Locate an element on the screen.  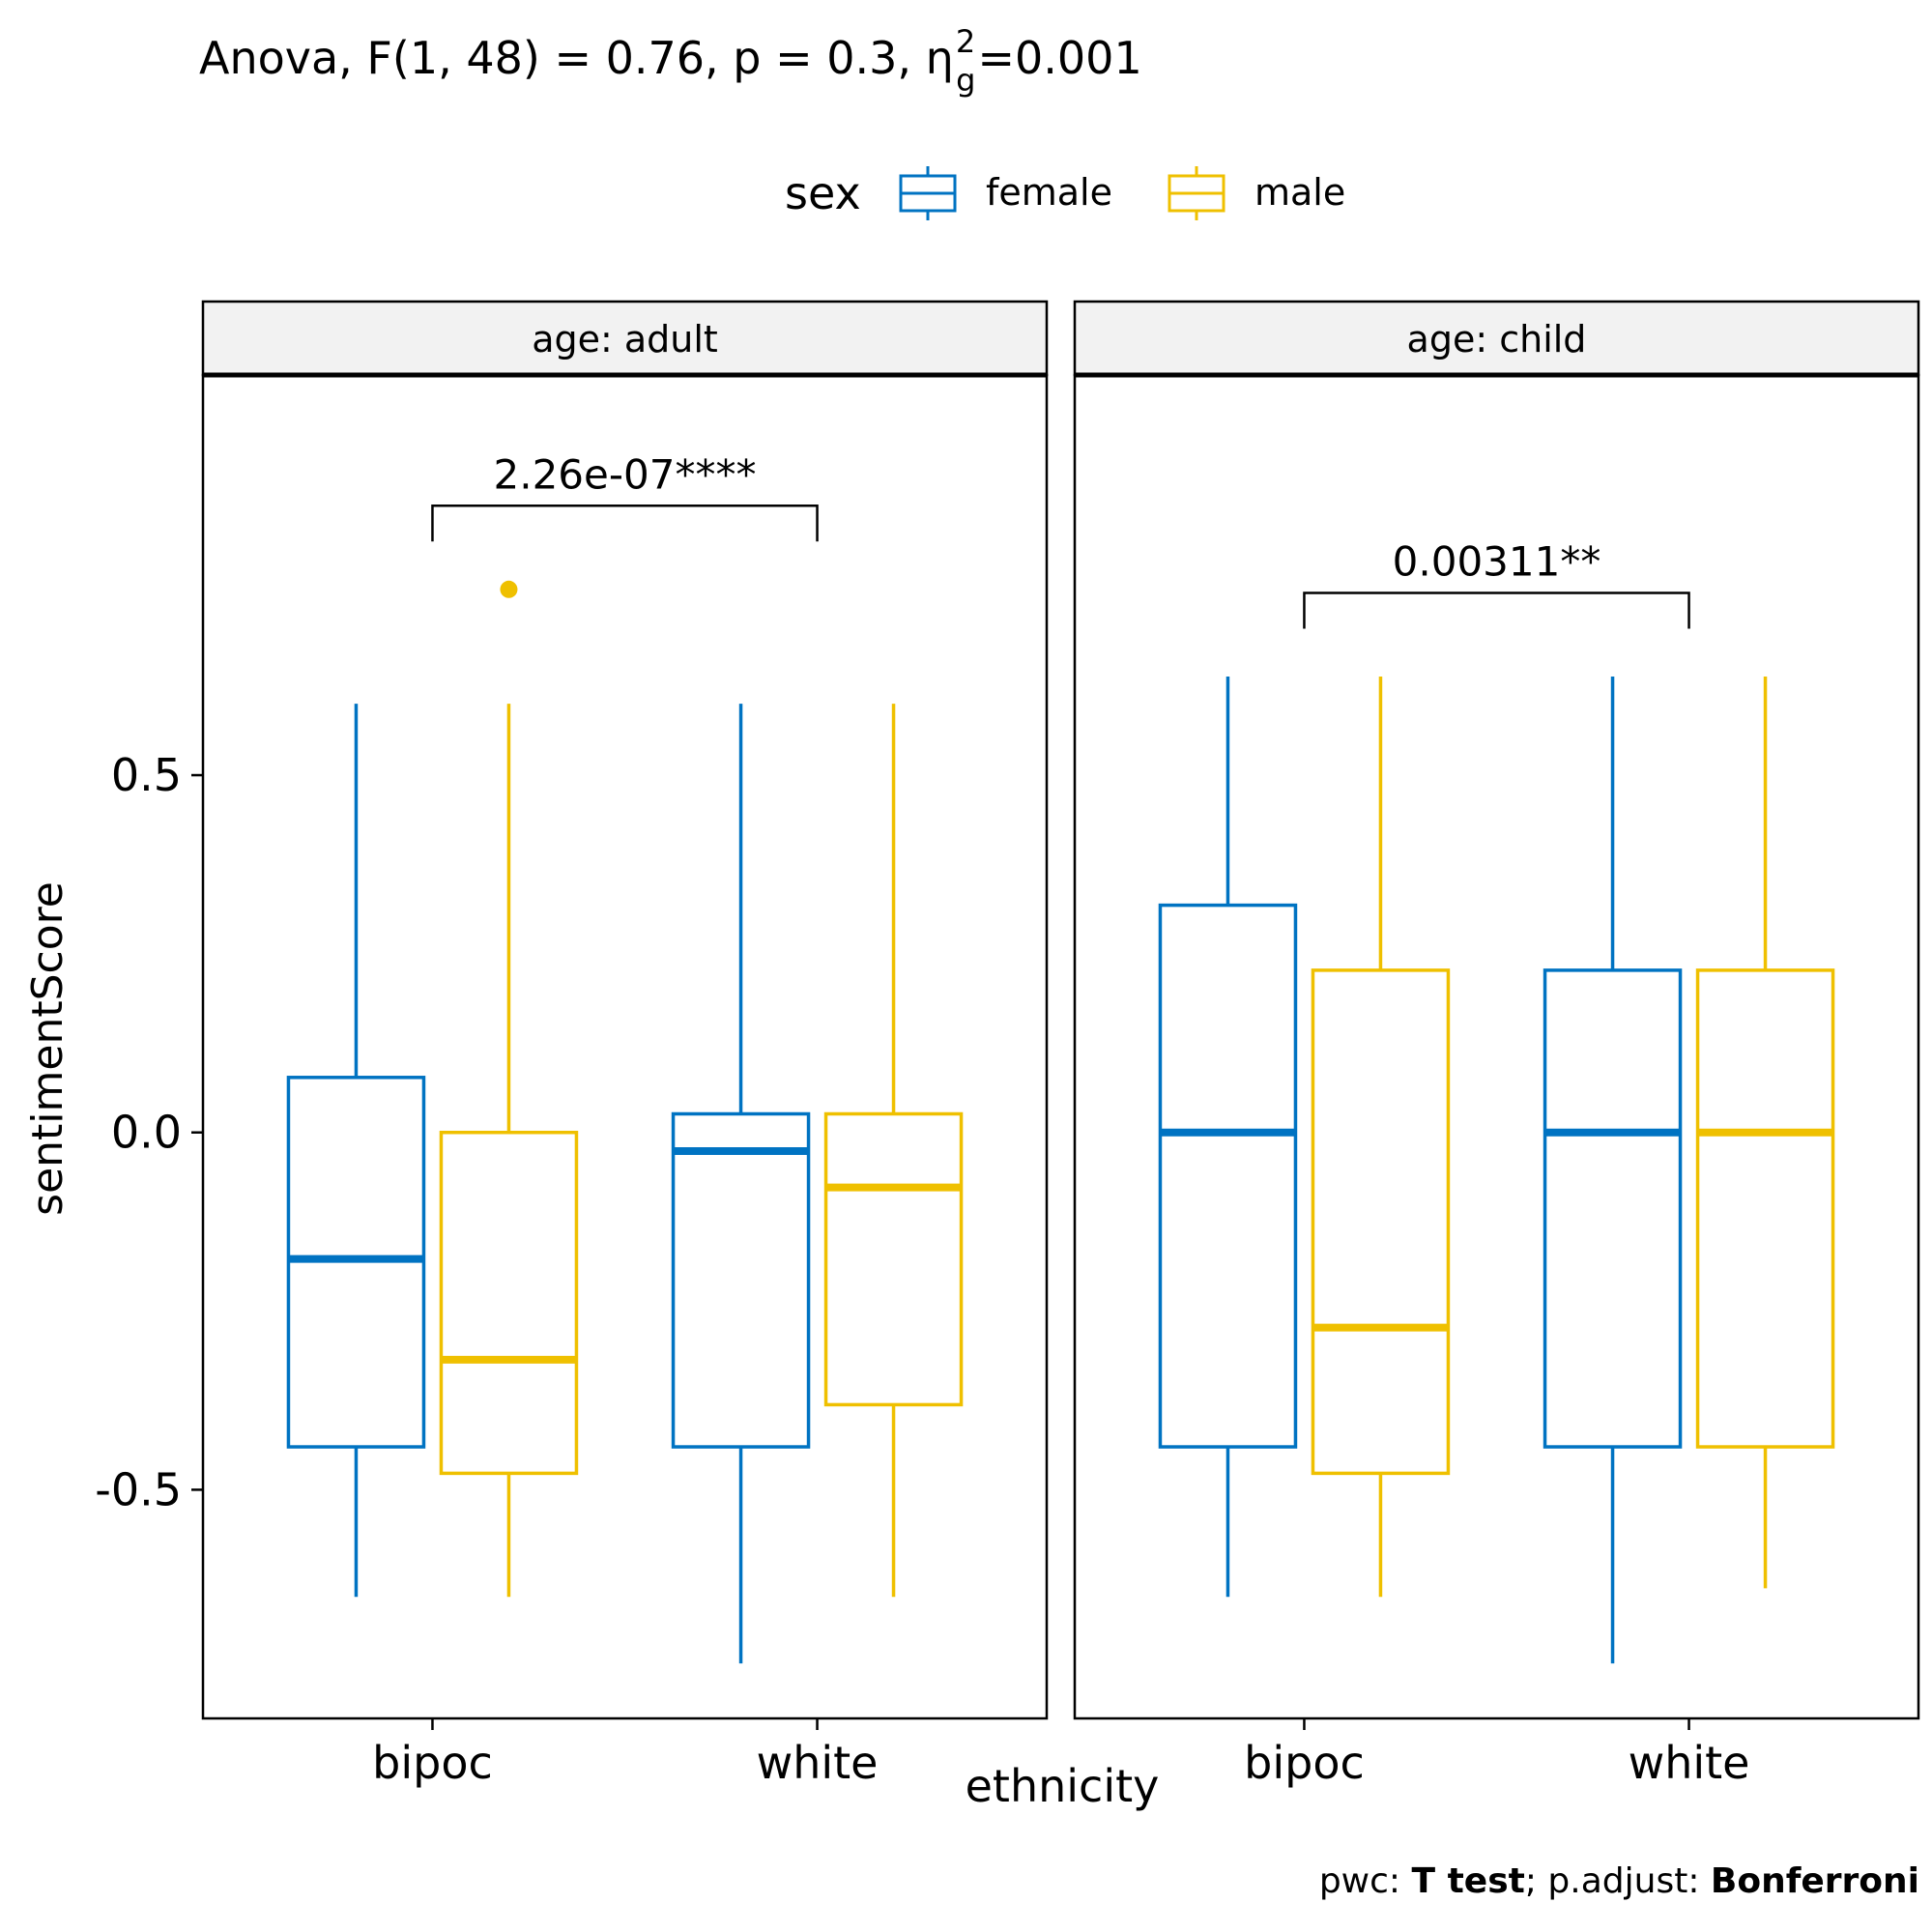
legend-key-female is located at coordinates (928, 193).